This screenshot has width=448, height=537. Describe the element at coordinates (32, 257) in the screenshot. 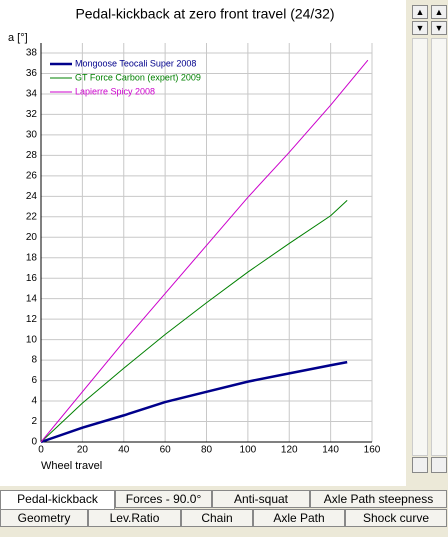

I see `y-tick-label: 18` at that location.